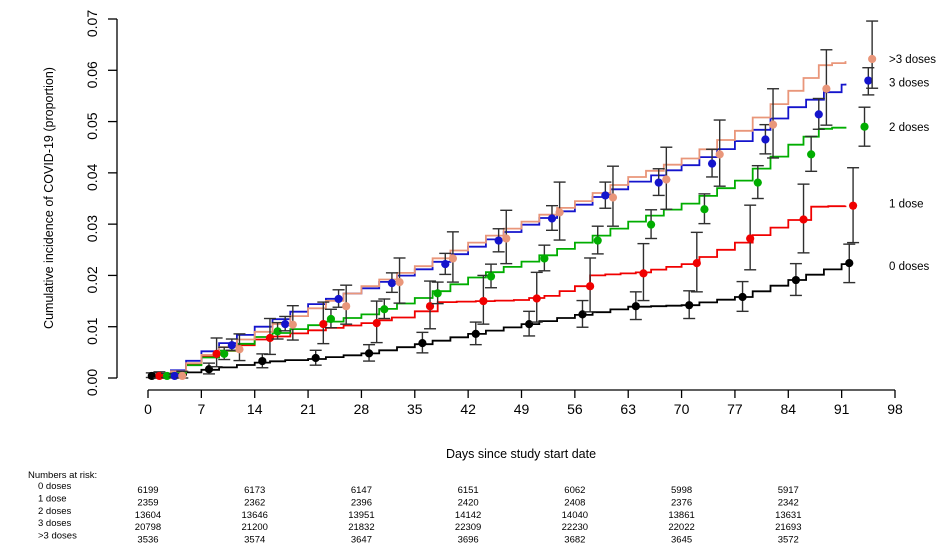  I want to click on x-tick-label: 35, so click(415, 409).